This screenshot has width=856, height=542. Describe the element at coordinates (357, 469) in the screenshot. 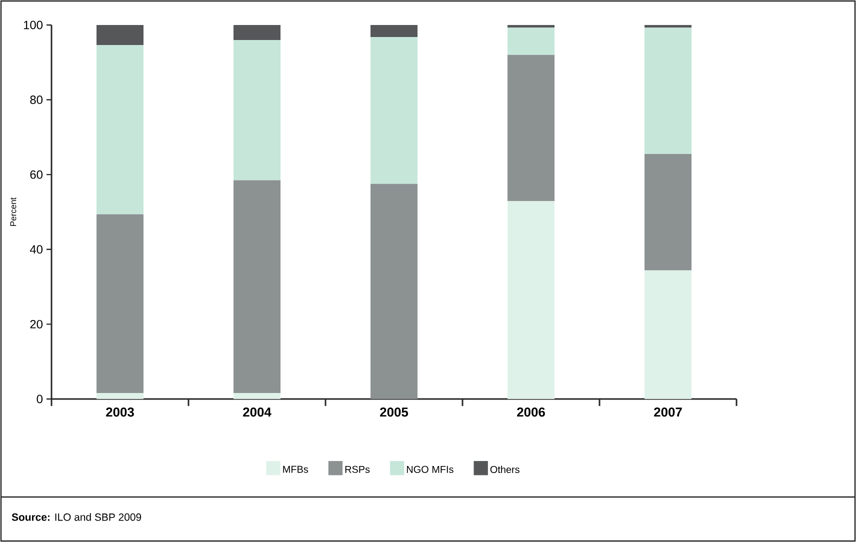

I see `legend-label: RSPs` at that location.